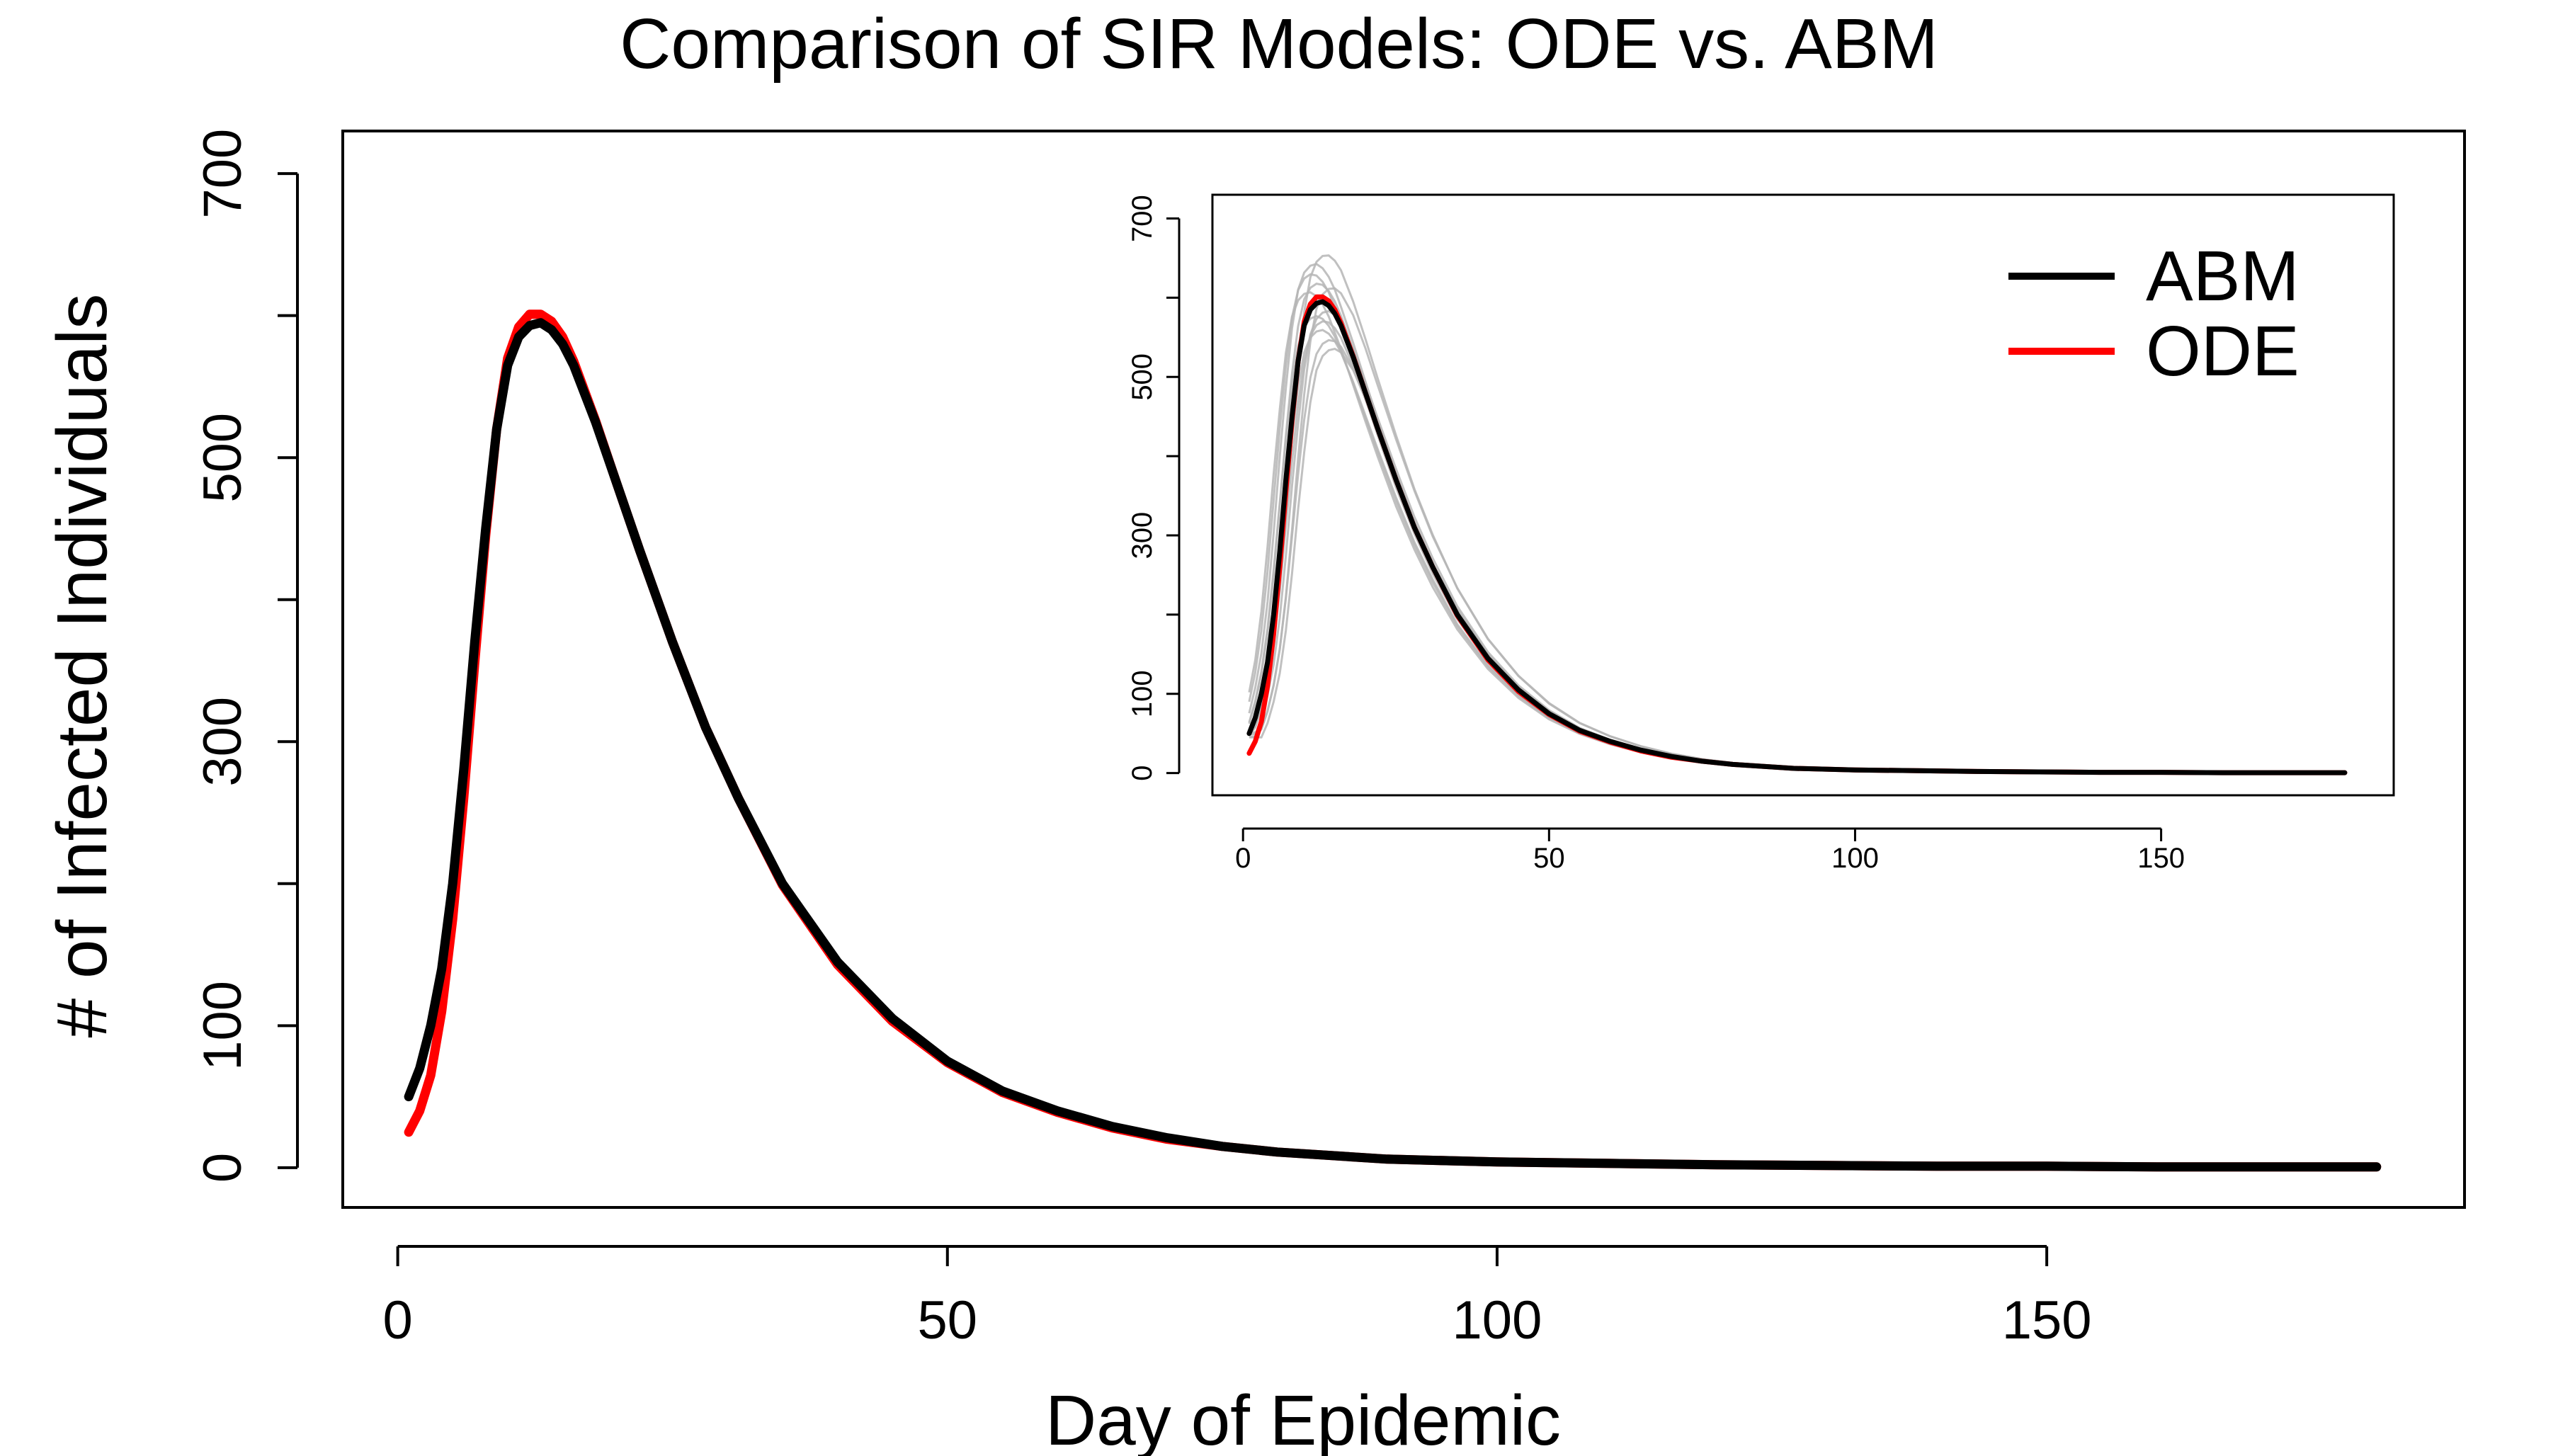 This screenshot has width=2558, height=1456. I want to click on main-x-tick-label: 50, so click(948, 1320).